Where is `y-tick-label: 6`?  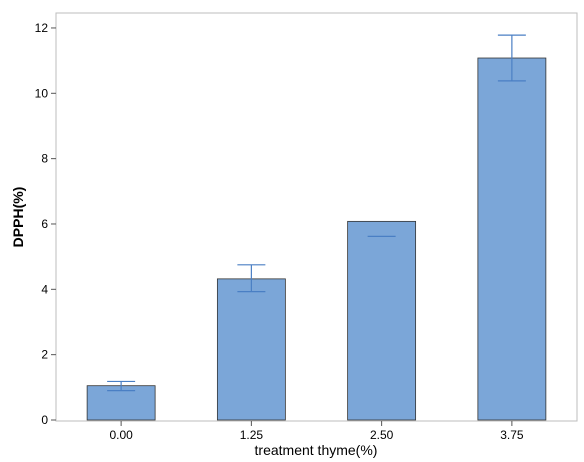
y-tick-label: 6 is located at coordinates (44, 224).